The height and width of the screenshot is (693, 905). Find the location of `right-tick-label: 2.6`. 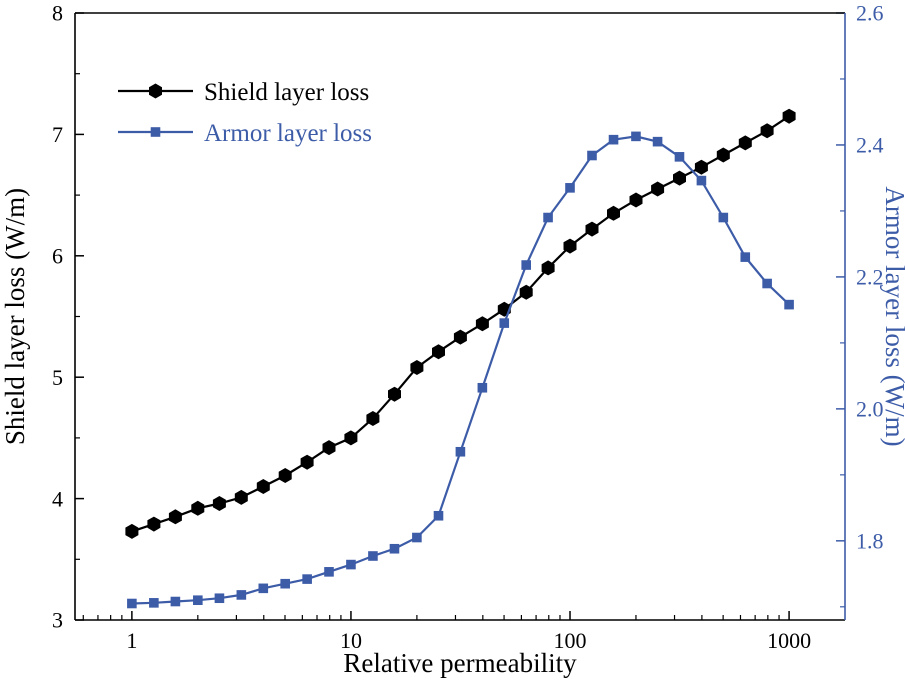

right-tick-label: 2.6 is located at coordinates (870, 13).